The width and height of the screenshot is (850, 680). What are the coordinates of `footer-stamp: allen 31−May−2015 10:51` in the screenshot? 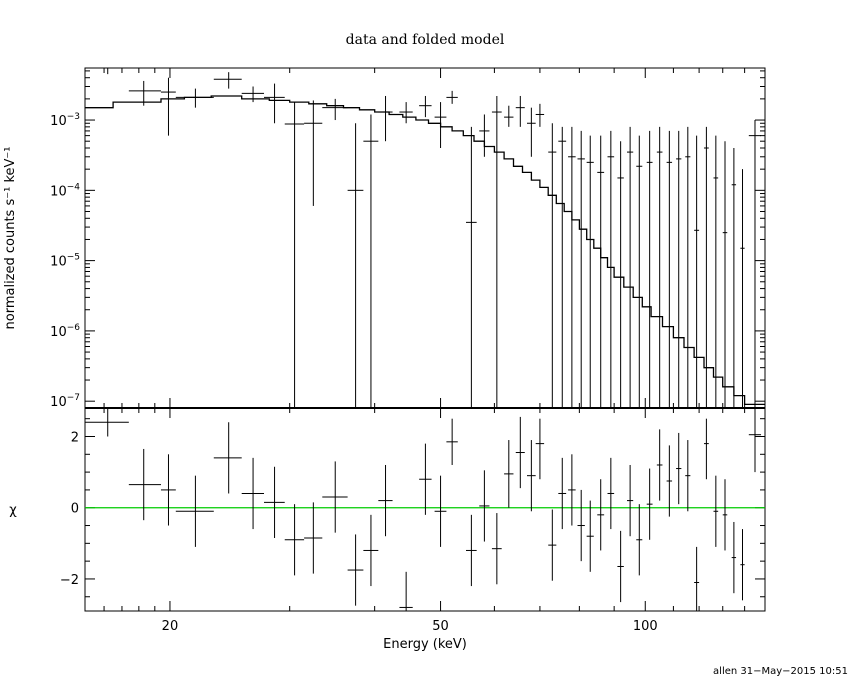 It's located at (780, 671).